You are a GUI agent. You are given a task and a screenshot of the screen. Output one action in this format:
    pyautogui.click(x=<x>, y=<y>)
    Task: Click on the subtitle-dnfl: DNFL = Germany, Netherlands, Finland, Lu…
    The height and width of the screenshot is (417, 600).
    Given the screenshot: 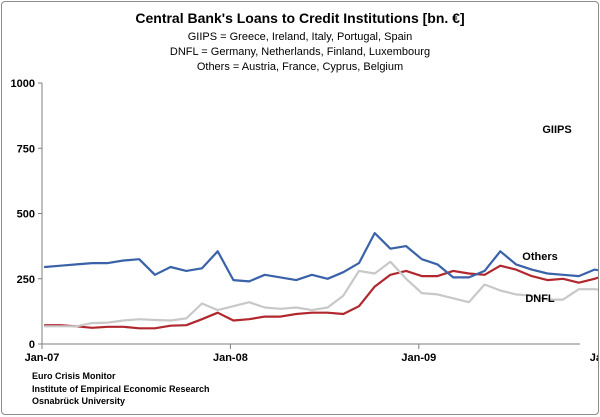 What is the action you would take?
    pyautogui.click(x=300, y=52)
    